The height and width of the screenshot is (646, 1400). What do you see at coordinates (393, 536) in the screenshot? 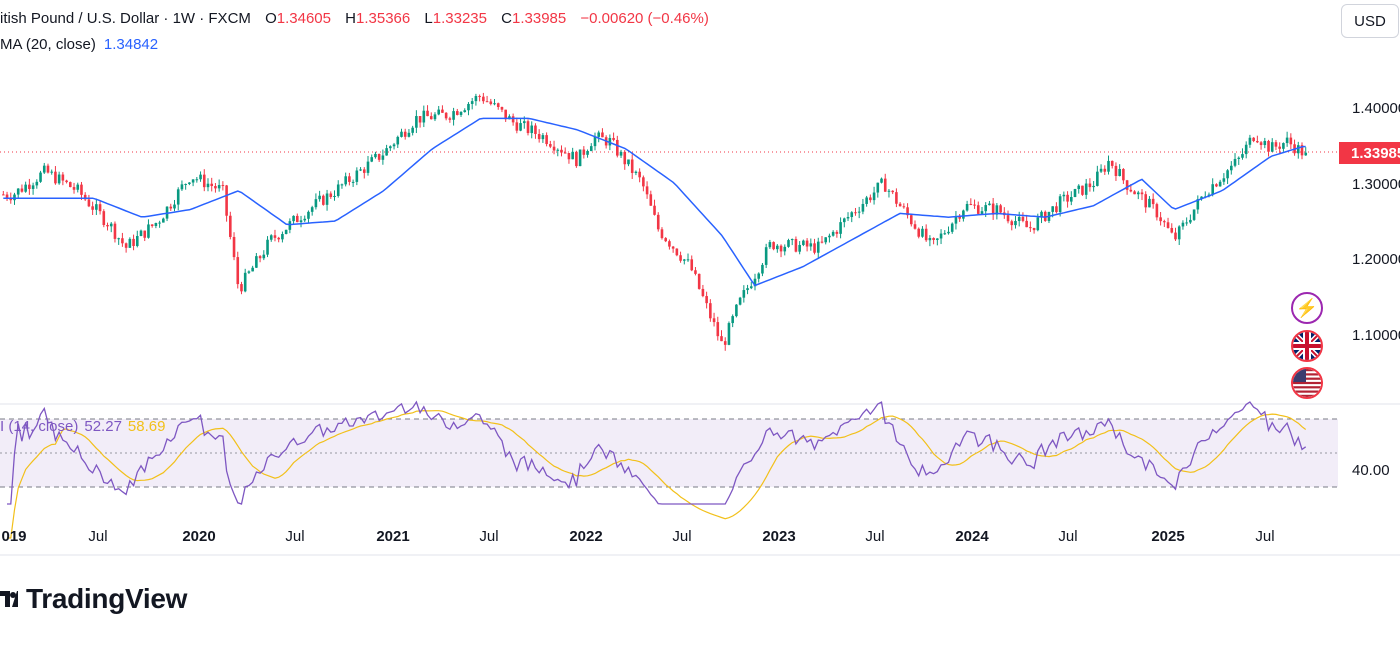
I see `time-axis-label: 2021` at bounding box center [393, 536].